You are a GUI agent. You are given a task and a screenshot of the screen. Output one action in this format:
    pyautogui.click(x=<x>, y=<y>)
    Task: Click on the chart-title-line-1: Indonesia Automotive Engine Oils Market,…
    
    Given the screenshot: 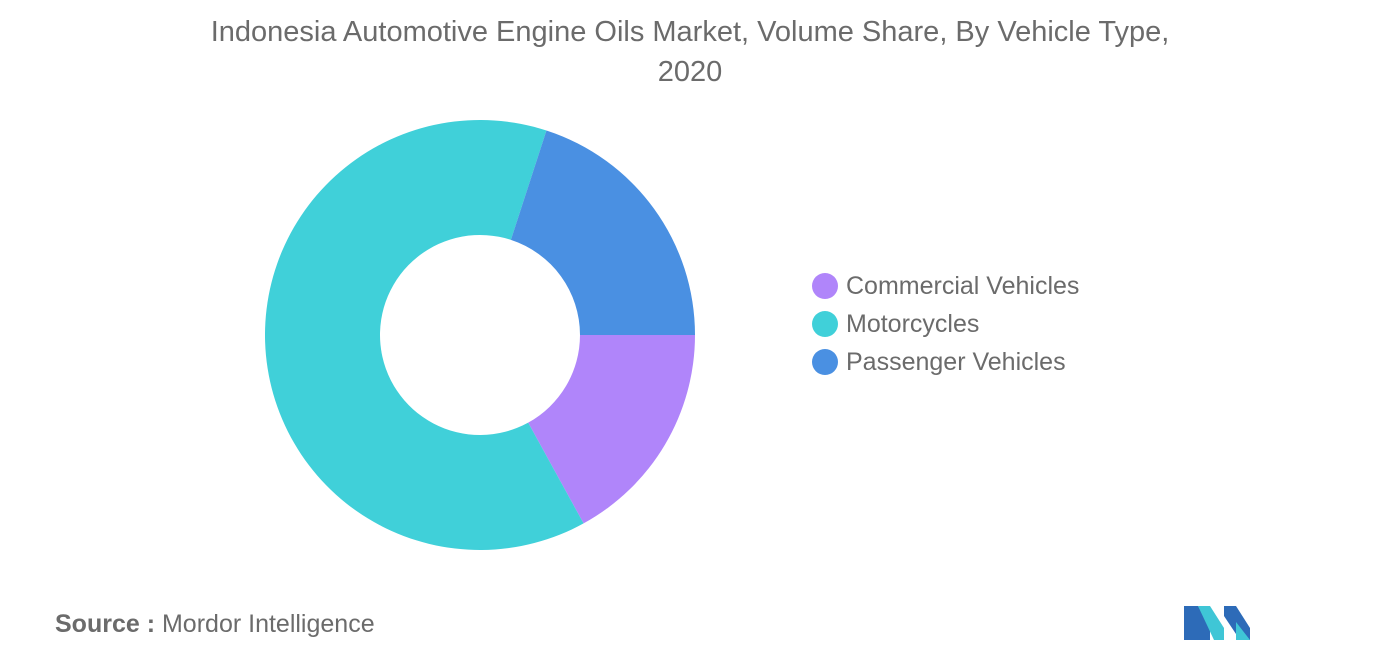 What is the action you would take?
    pyautogui.click(x=690, y=32)
    